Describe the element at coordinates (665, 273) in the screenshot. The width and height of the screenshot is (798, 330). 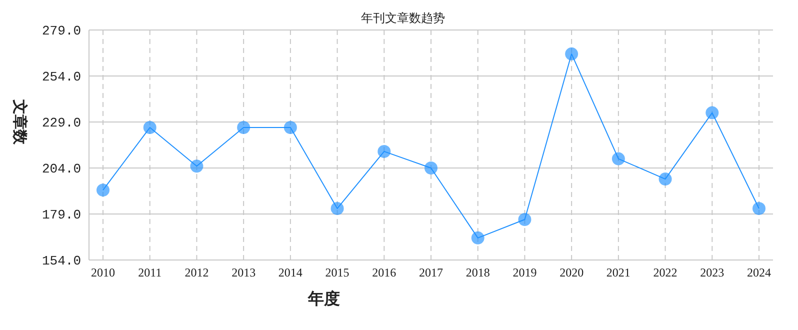
I see `x-tick-label: 2022` at that location.